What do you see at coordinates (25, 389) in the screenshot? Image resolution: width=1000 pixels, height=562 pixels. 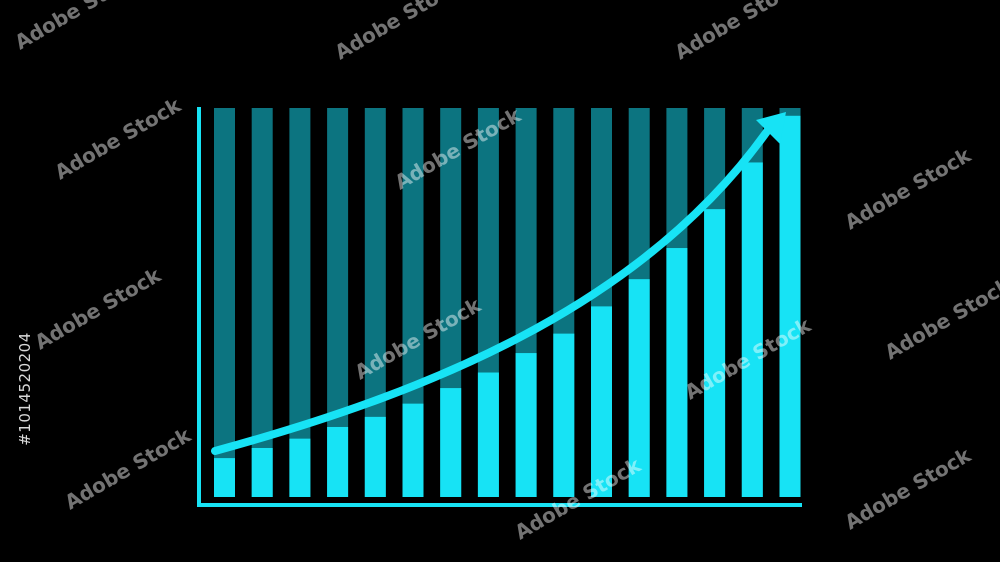 I see `watermark-id: #1014520204` at bounding box center [25, 389].